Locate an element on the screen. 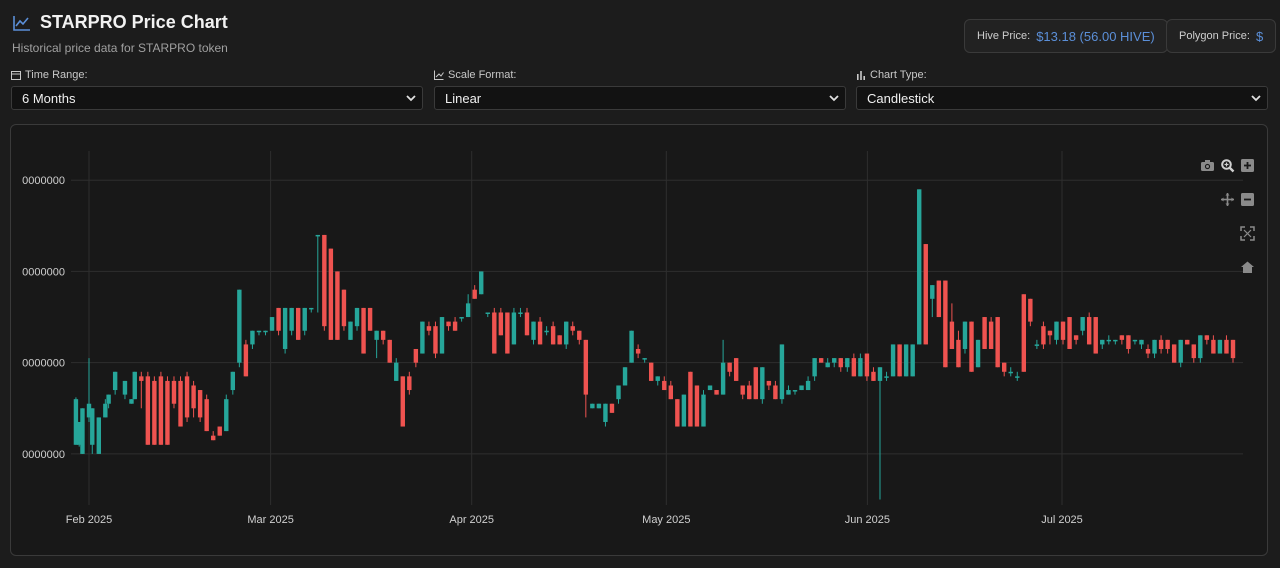 The height and width of the screenshot is (568, 1280). autoscale-icon is located at coordinates (1247, 233).